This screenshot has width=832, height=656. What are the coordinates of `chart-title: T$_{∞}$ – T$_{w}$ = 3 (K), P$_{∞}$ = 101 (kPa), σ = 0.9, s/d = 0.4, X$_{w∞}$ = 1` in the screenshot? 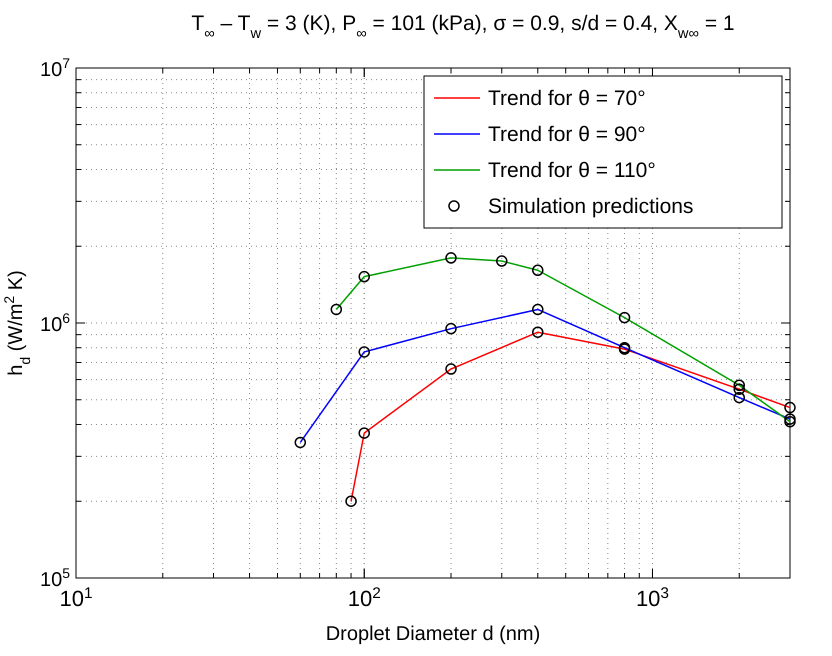 It's located at (463, 27).